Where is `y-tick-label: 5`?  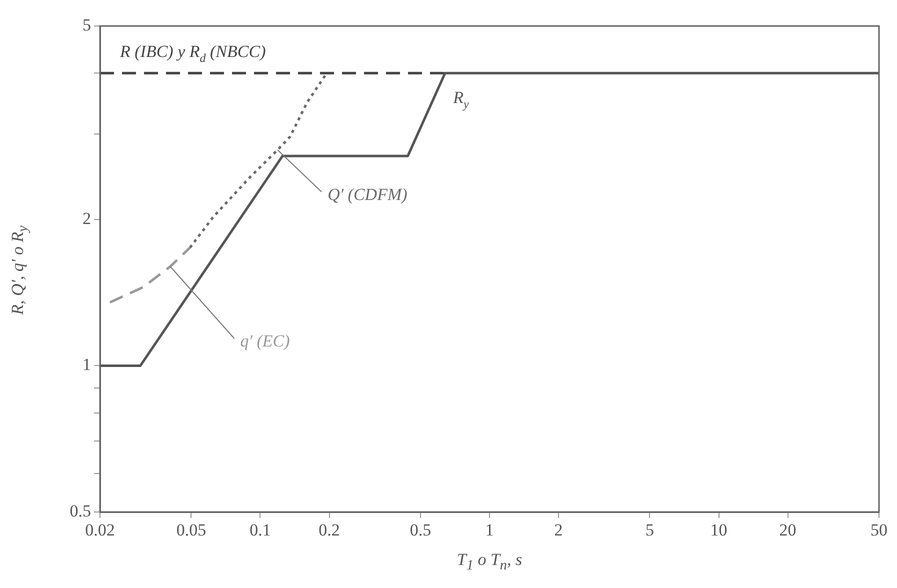 y-tick-label: 5 is located at coordinates (86, 24).